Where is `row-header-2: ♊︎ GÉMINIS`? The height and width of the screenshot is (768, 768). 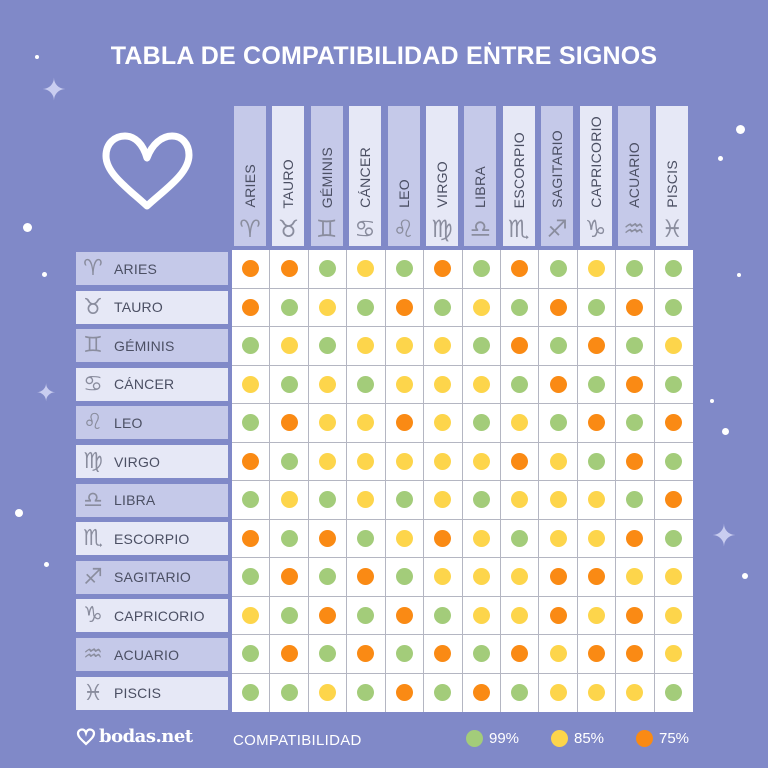
row-header-2: ♊︎ GÉMINIS is located at coordinates (152, 346).